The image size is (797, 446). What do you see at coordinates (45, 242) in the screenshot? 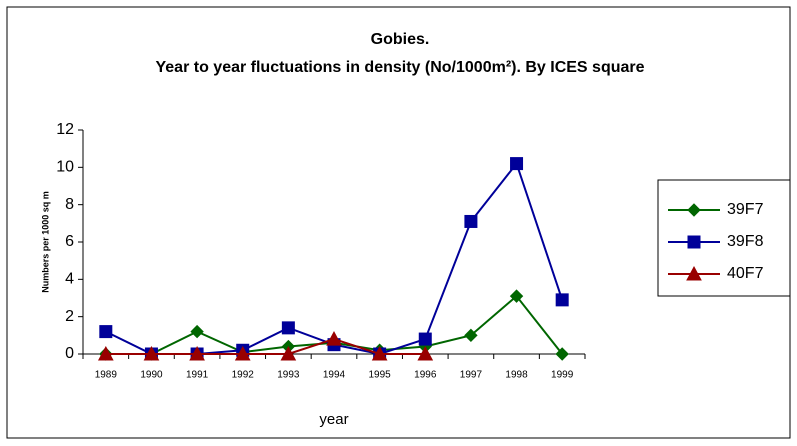
I see `y-axis-label: Numbers per 1000 sq m` at bounding box center [45, 242].